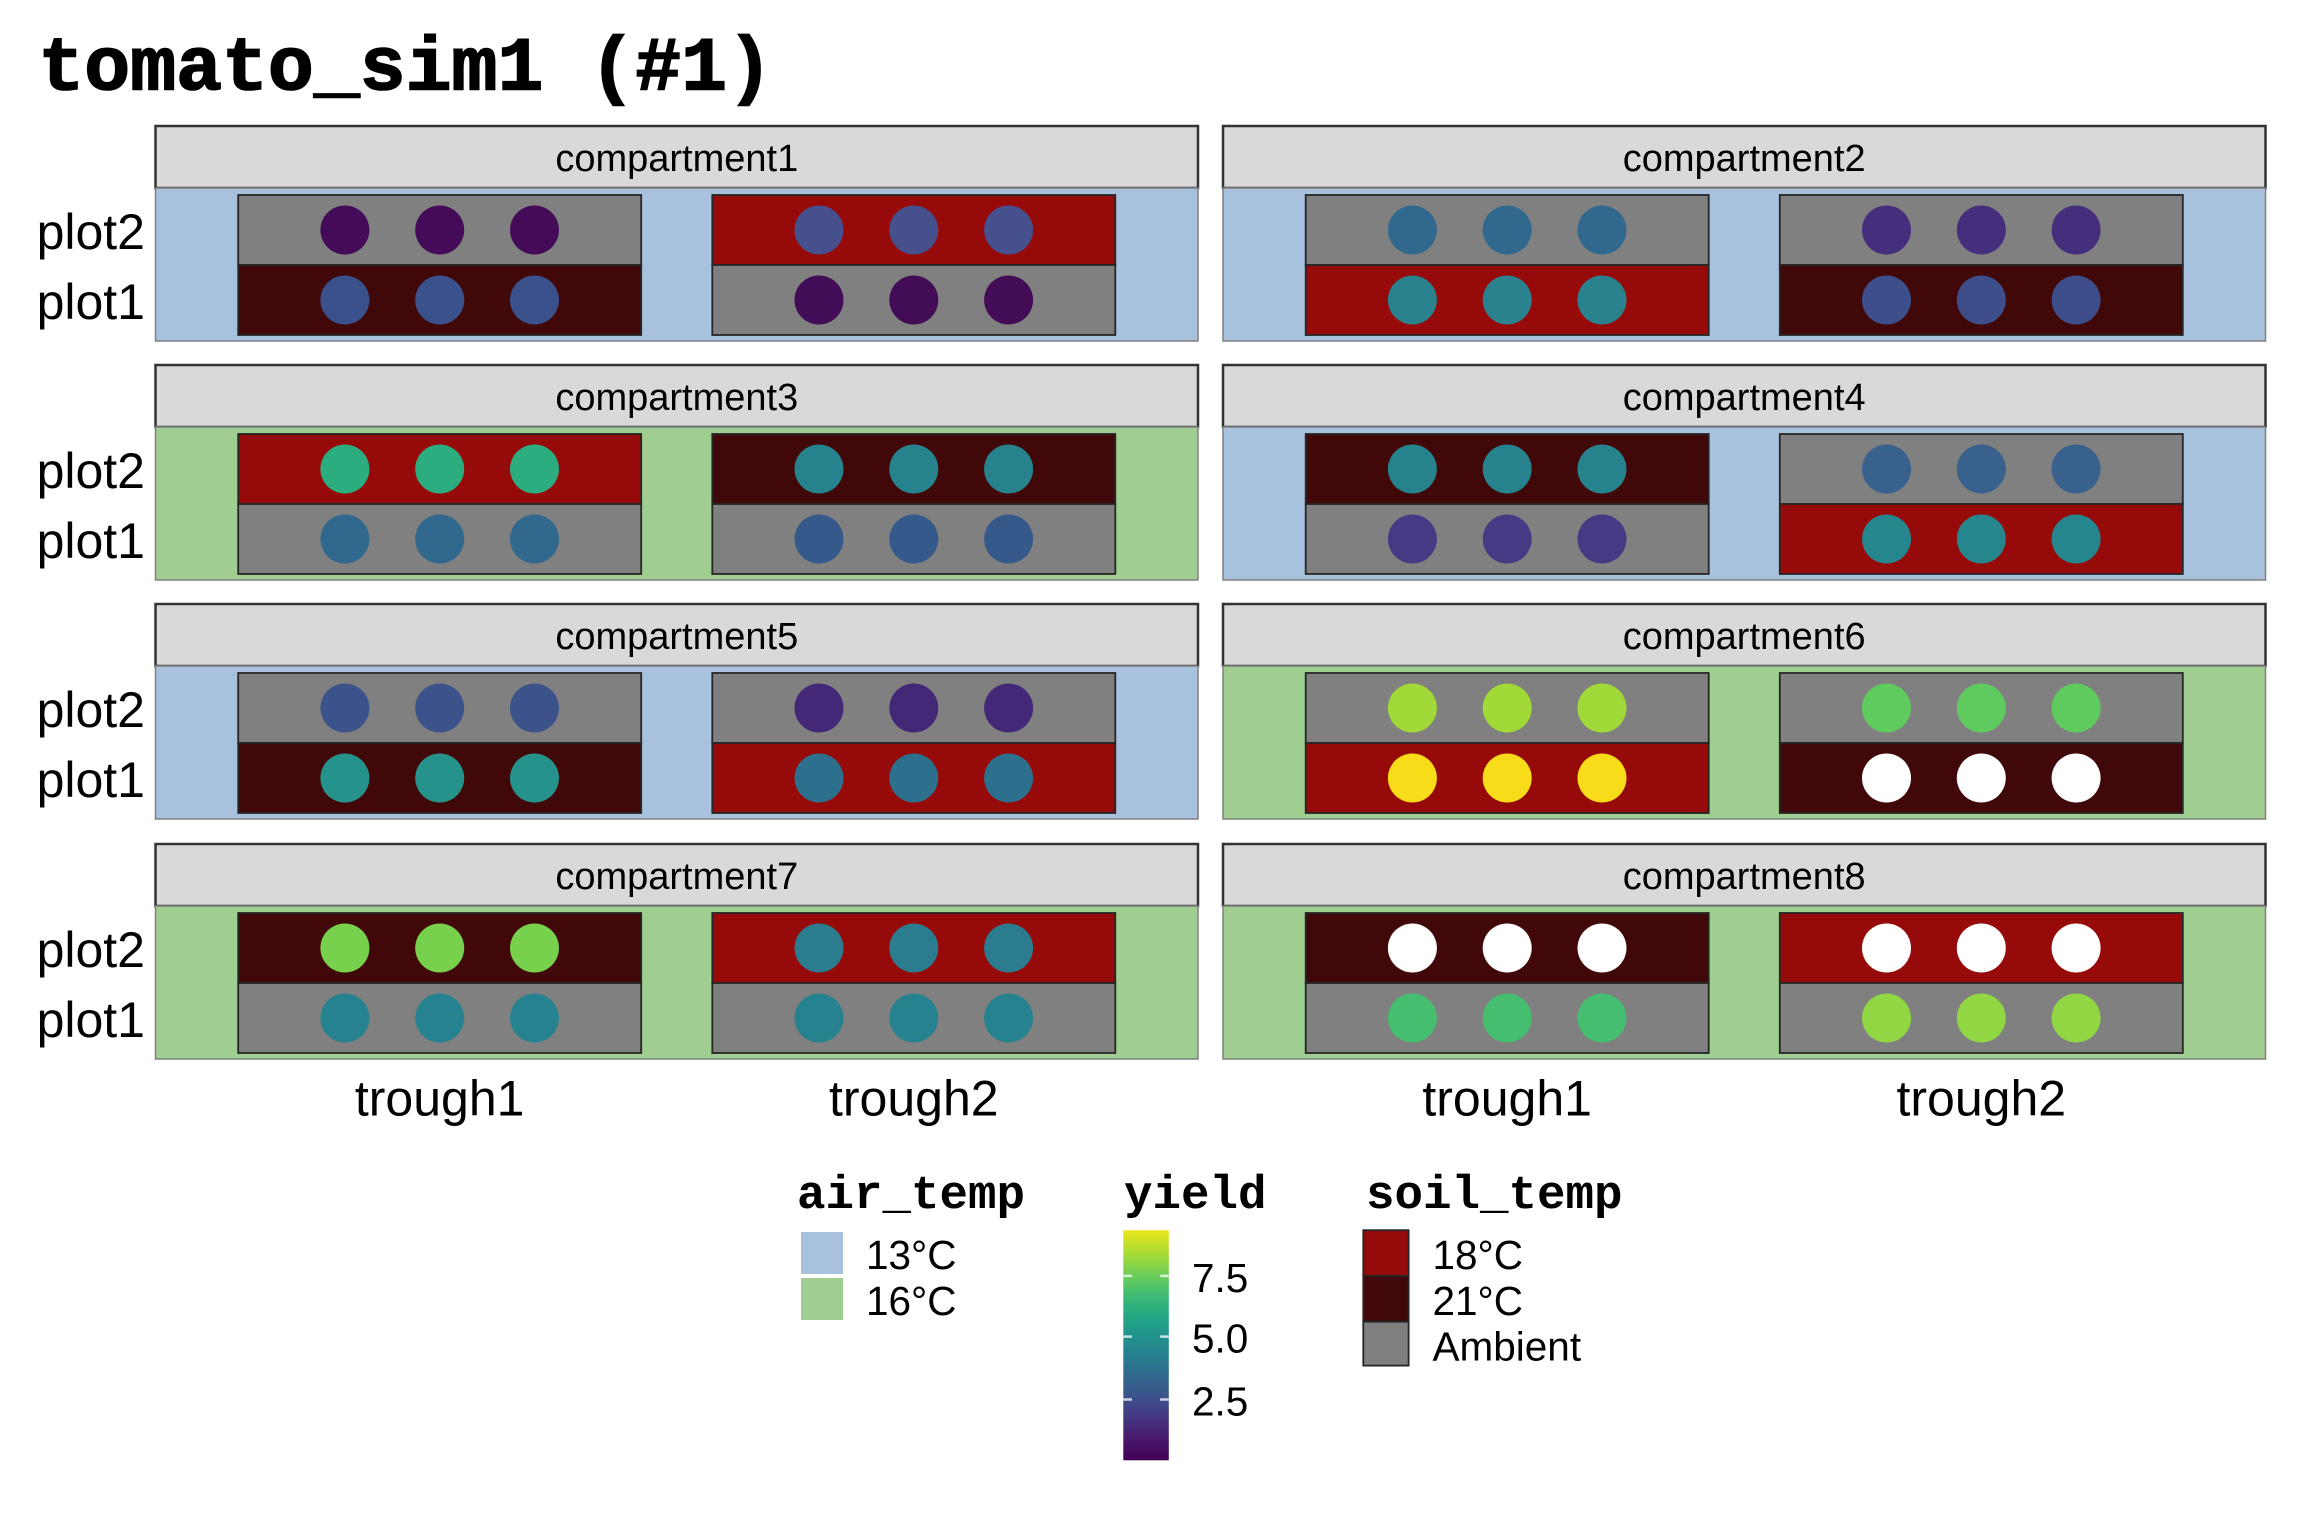 The image size is (2304, 1536). Describe the element at coordinates (1478, 1255) in the screenshot. I see `svg-text: 18°C` at that location.